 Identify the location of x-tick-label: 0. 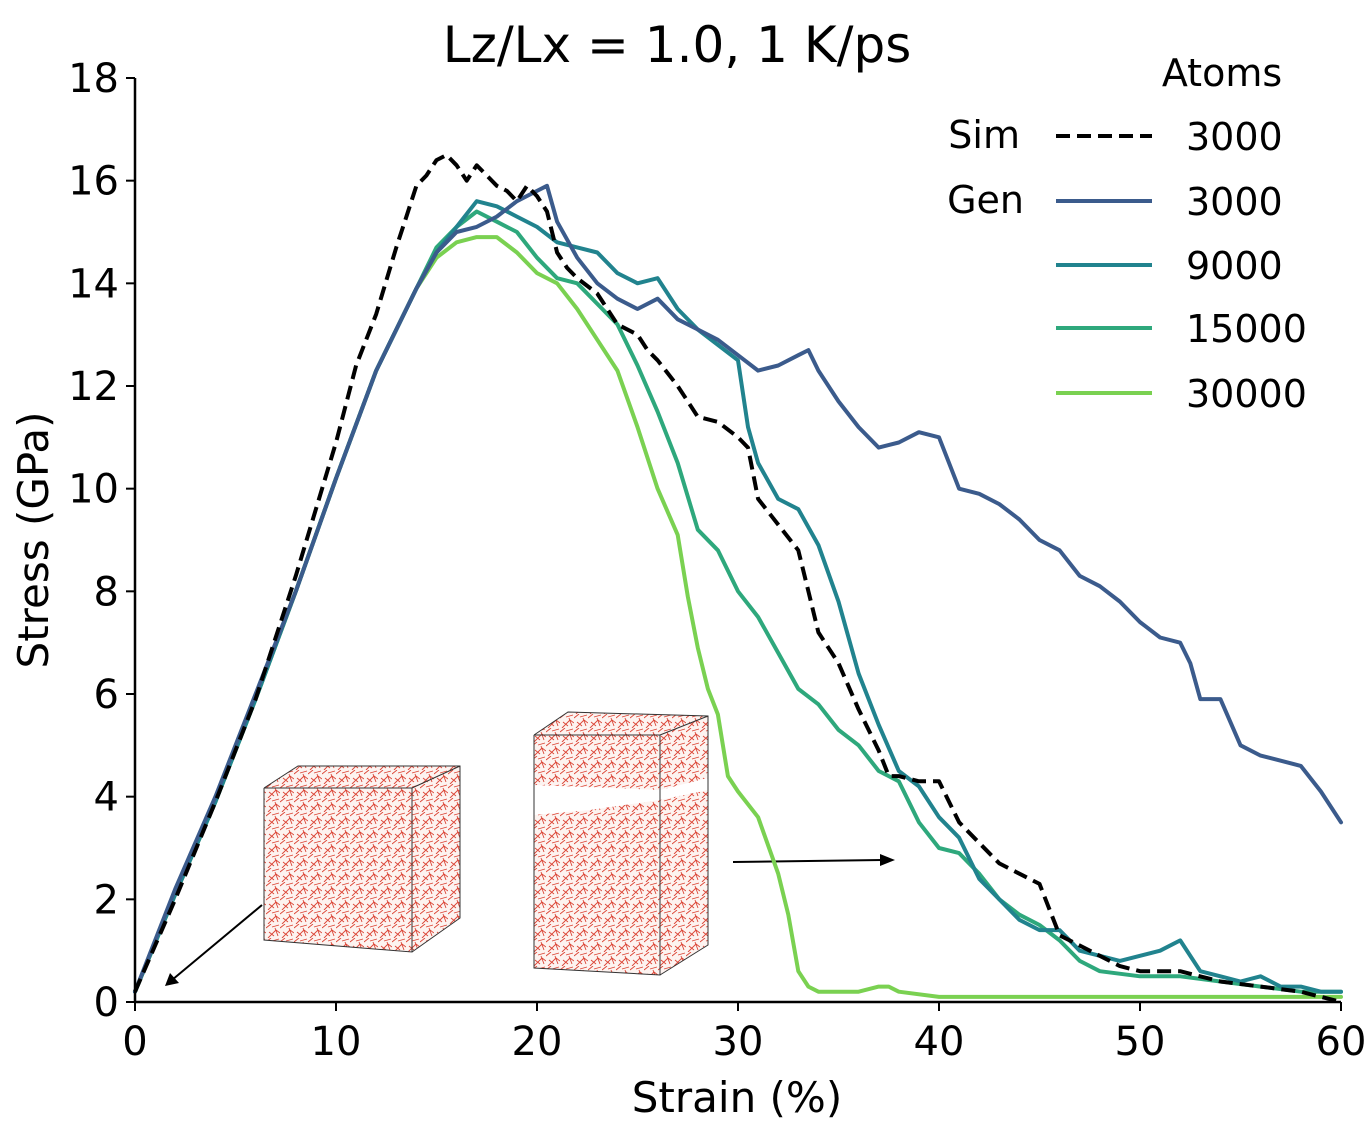
(134, 1042).